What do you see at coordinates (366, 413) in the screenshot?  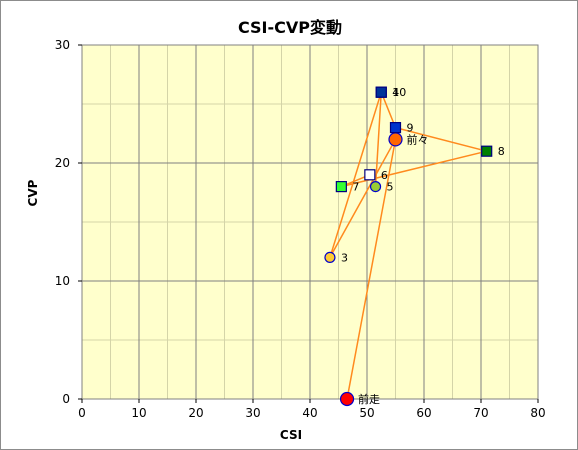 I see `x-tick-label: 50` at bounding box center [366, 413].